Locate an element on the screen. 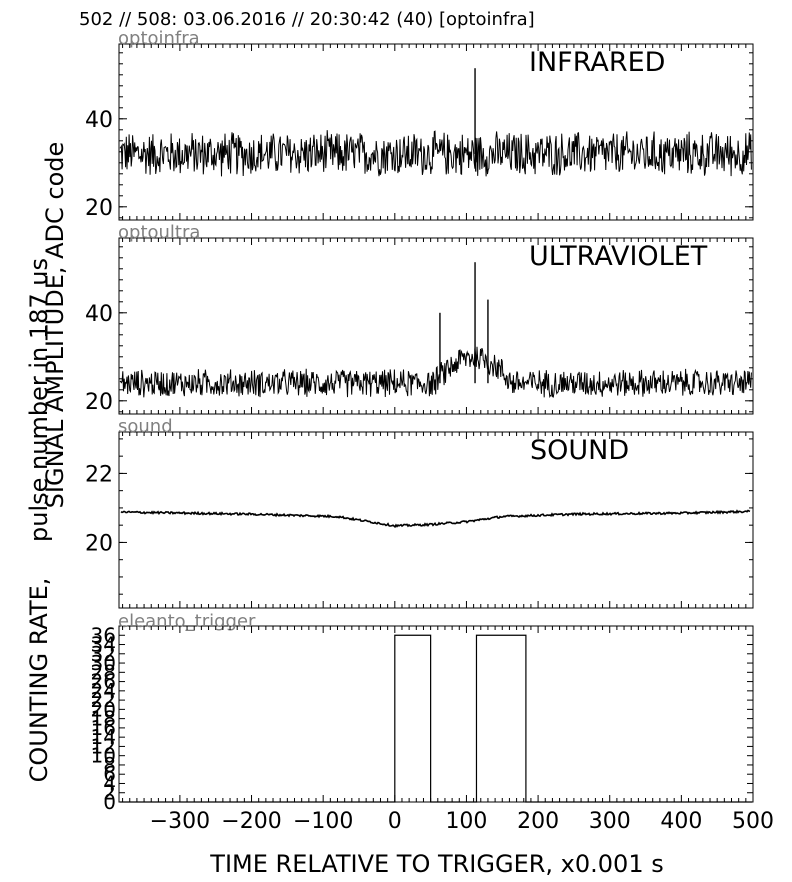 The height and width of the screenshot is (882, 792). y-tick-label: 2 is located at coordinates (109, 793).